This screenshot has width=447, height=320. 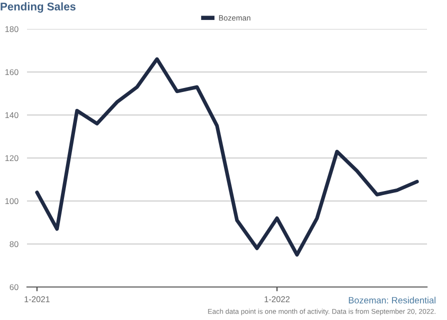 What do you see at coordinates (11, 115) in the screenshot?
I see `y-tick-label: 140` at bounding box center [11, 115].